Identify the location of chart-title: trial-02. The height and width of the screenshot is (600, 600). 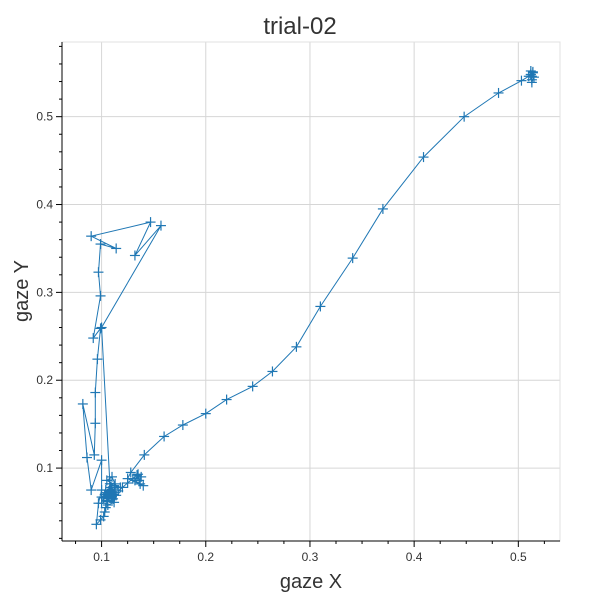
(299, 26).